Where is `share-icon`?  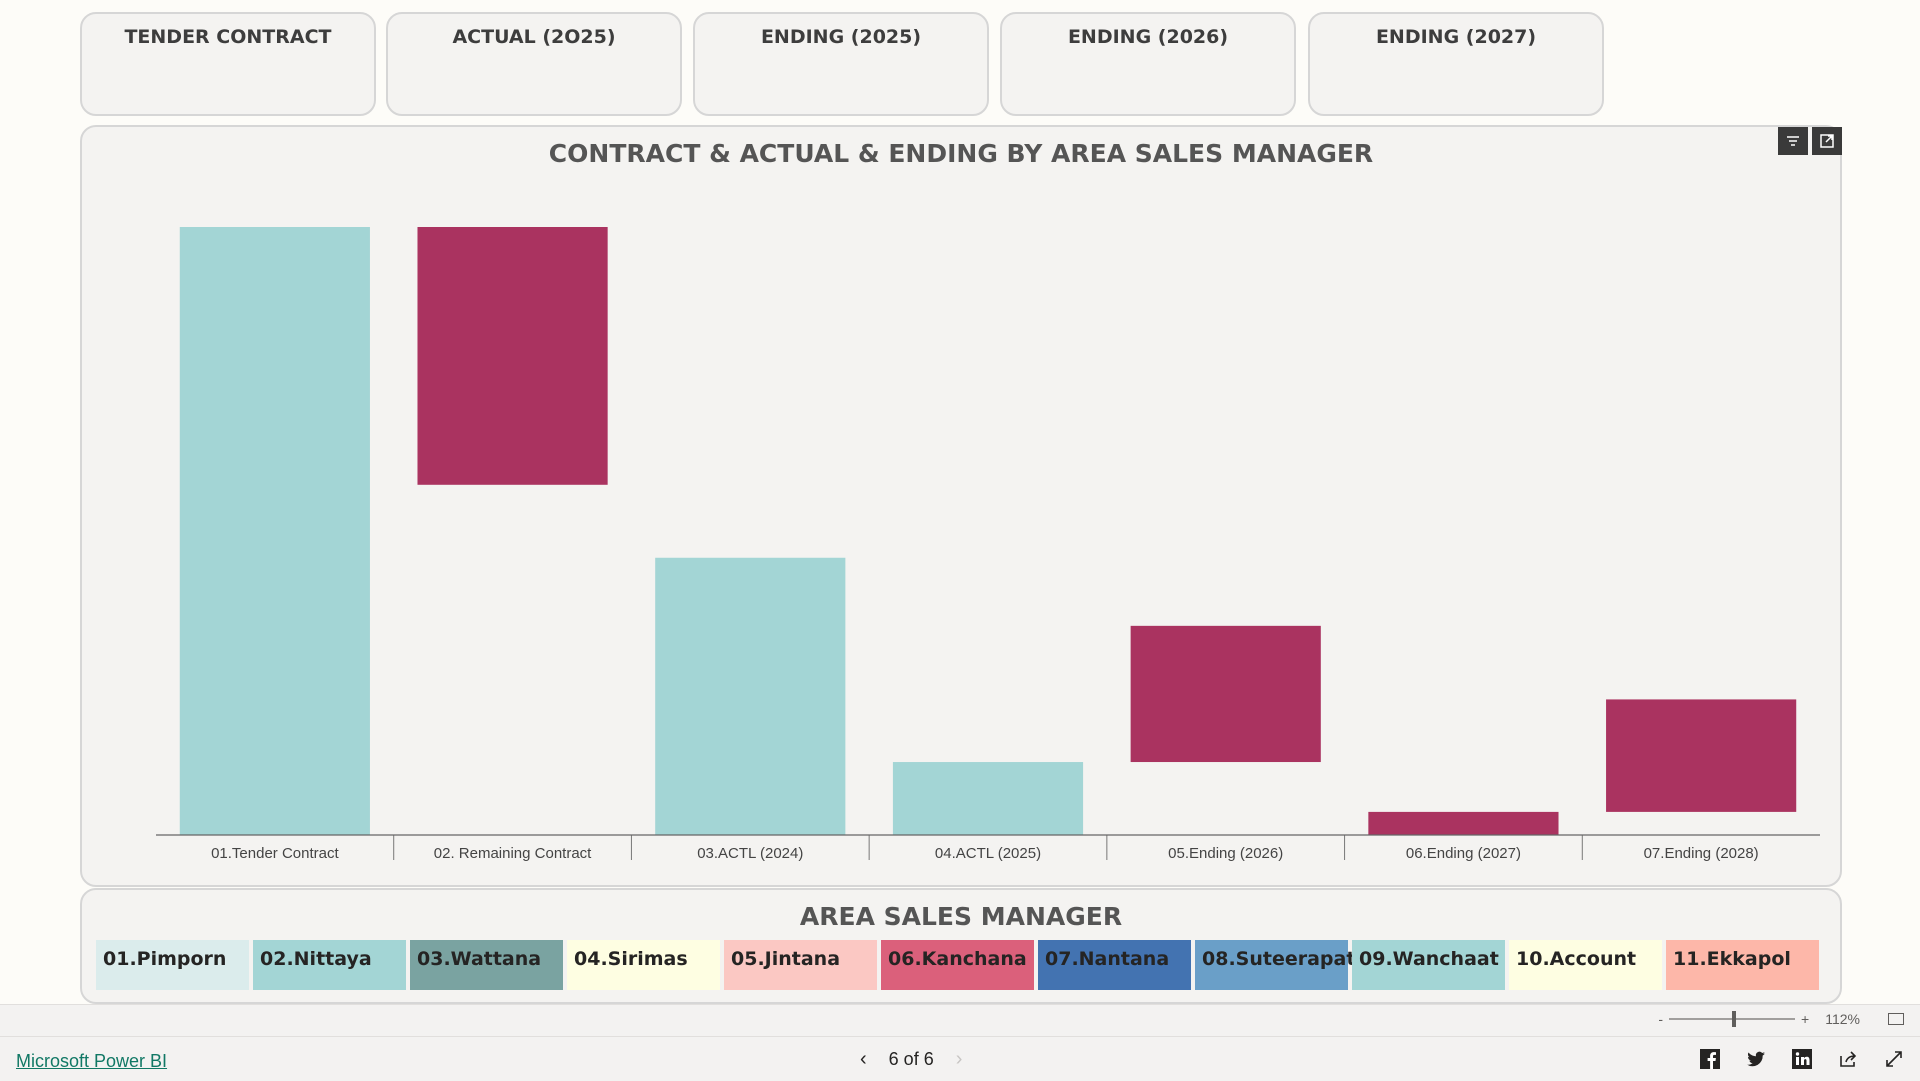
share-icon is located at coordinates (1848, 1059).